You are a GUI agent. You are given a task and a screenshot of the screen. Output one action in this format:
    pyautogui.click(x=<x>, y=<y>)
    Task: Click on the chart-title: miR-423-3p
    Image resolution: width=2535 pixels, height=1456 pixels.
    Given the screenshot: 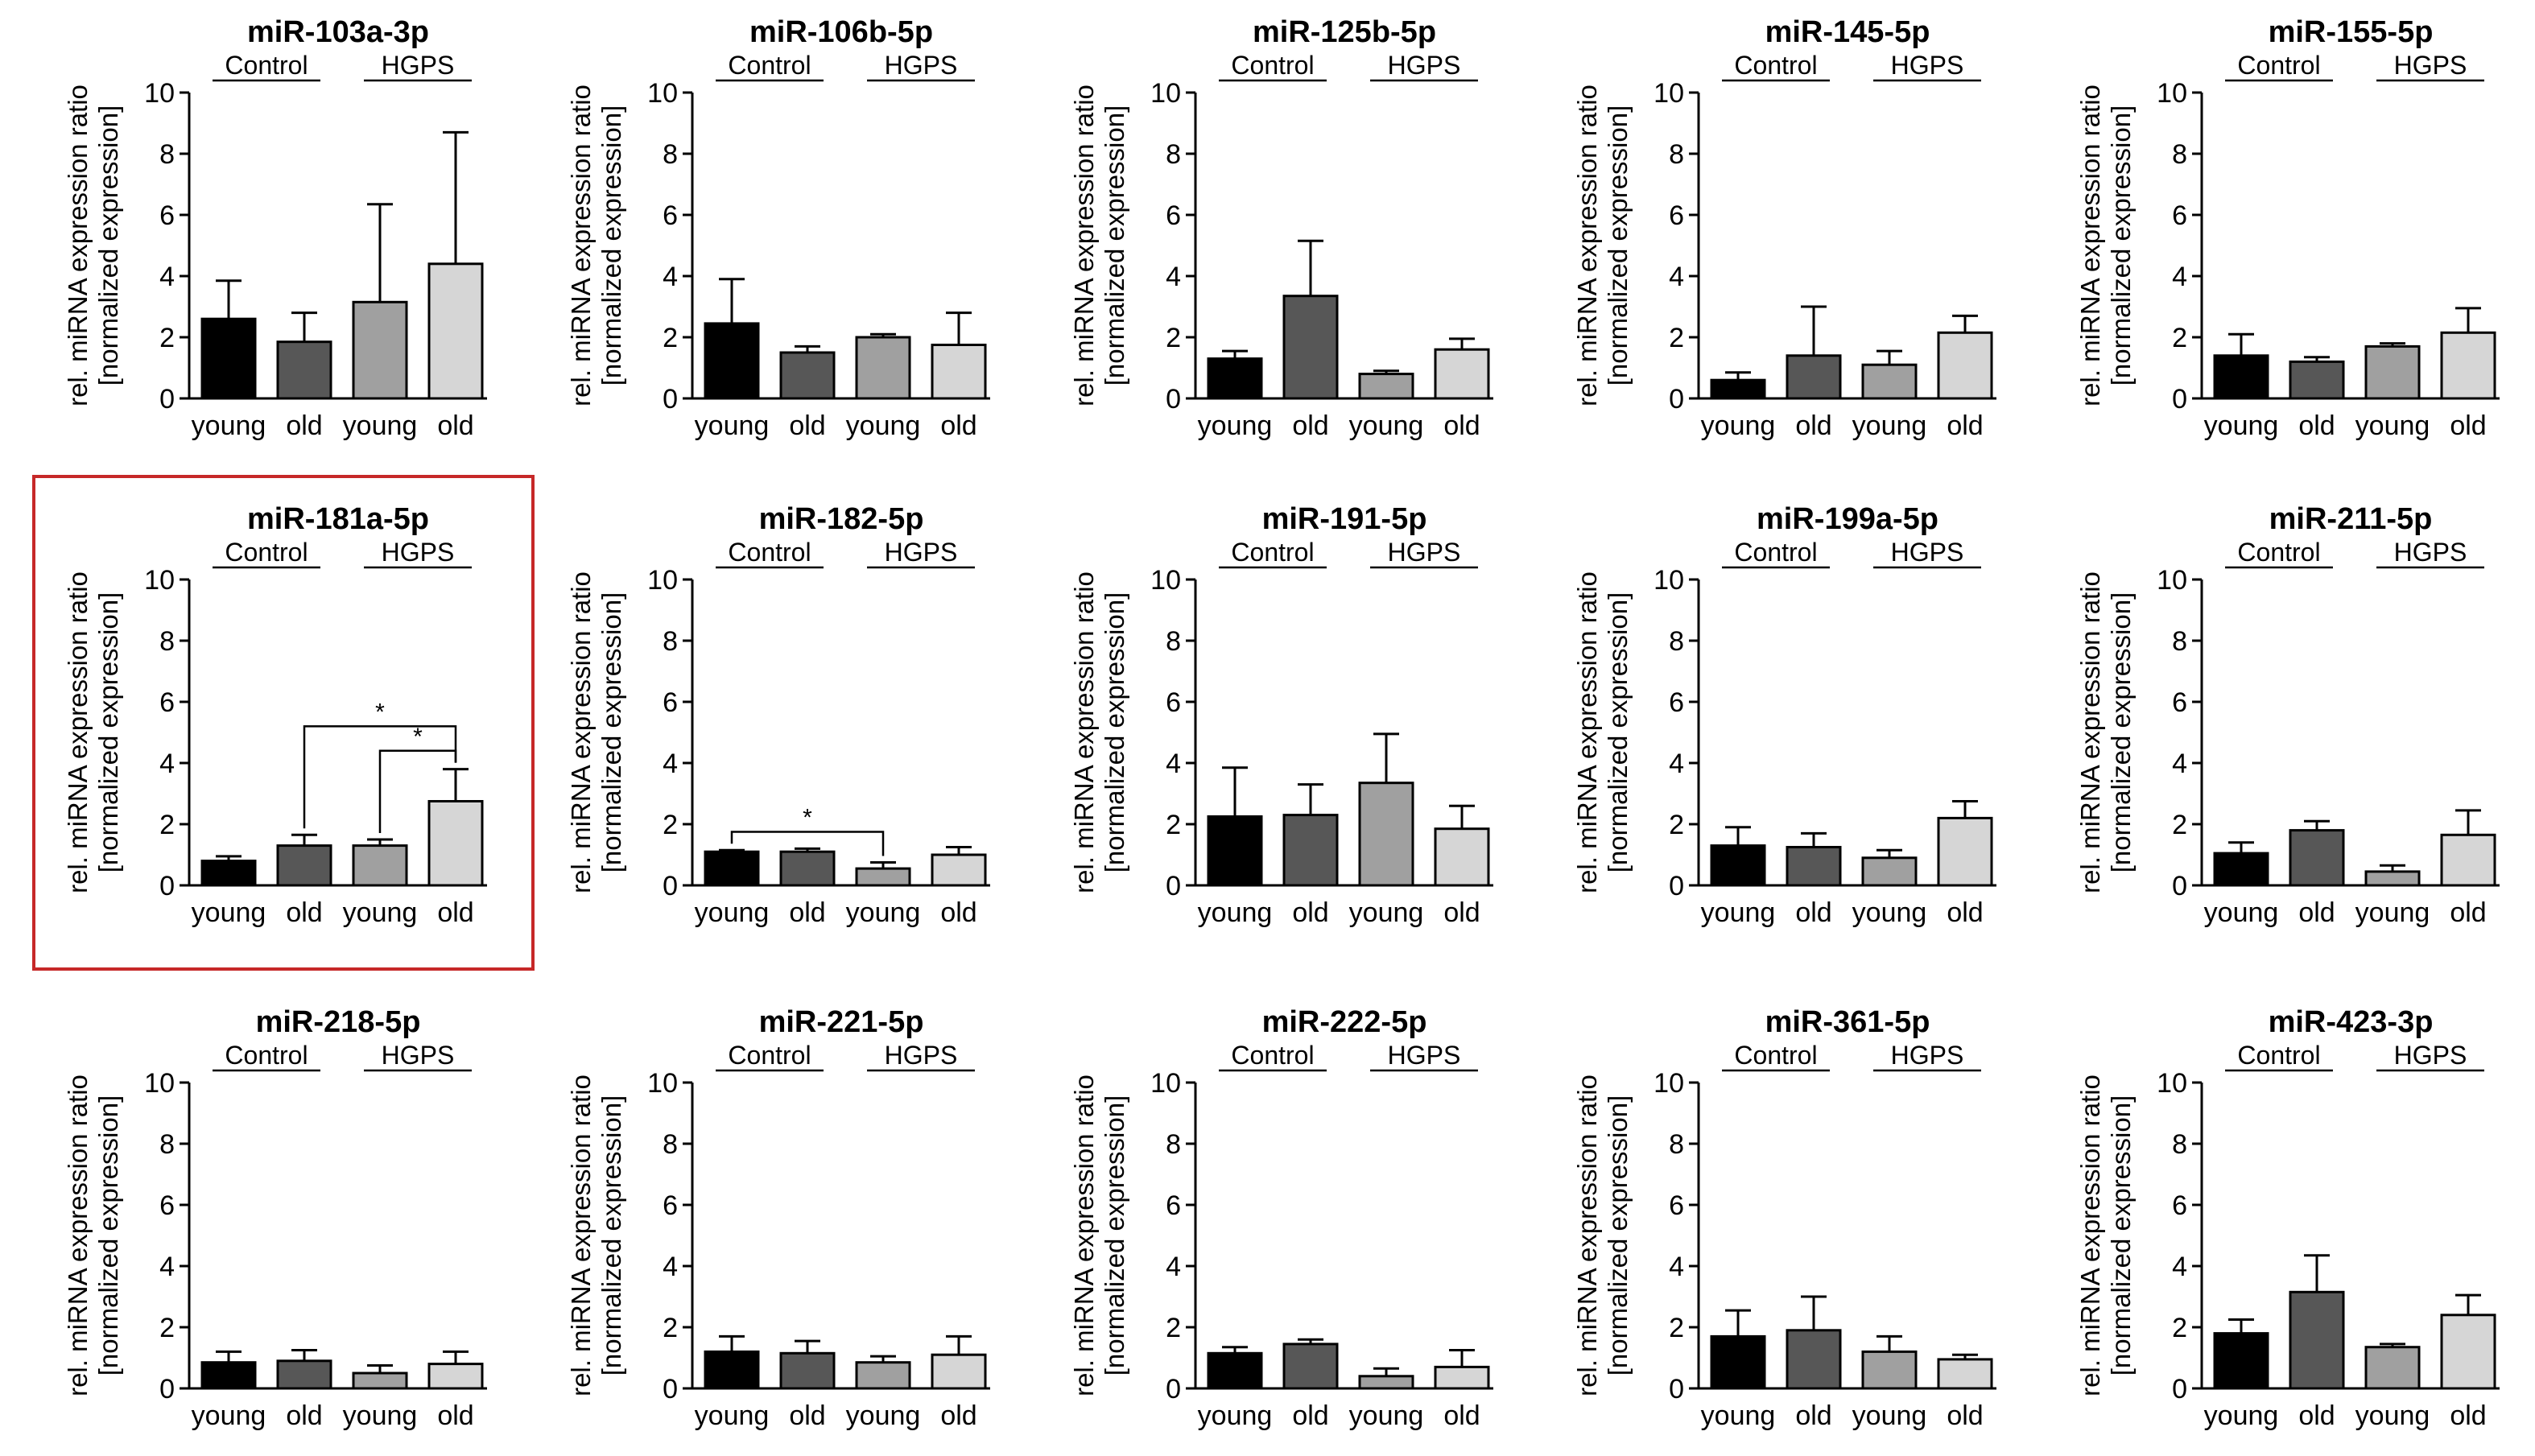 What is the action you would take?
    pyautogui.click(x=2351, y=1022)
    